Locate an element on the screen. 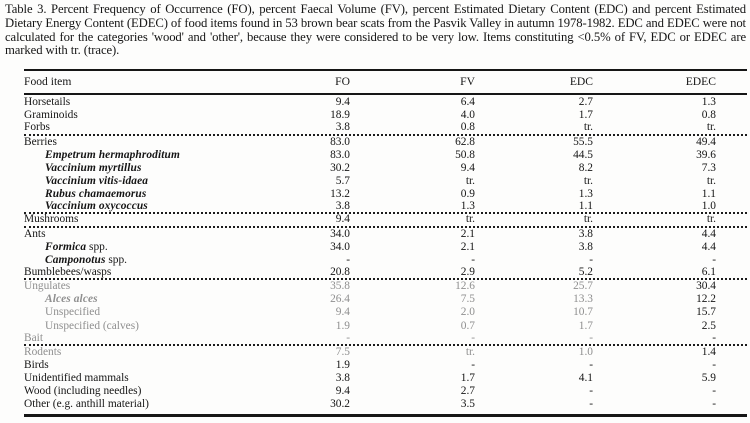  food-item-name: Camponotus is located at coordinates (75, 259).